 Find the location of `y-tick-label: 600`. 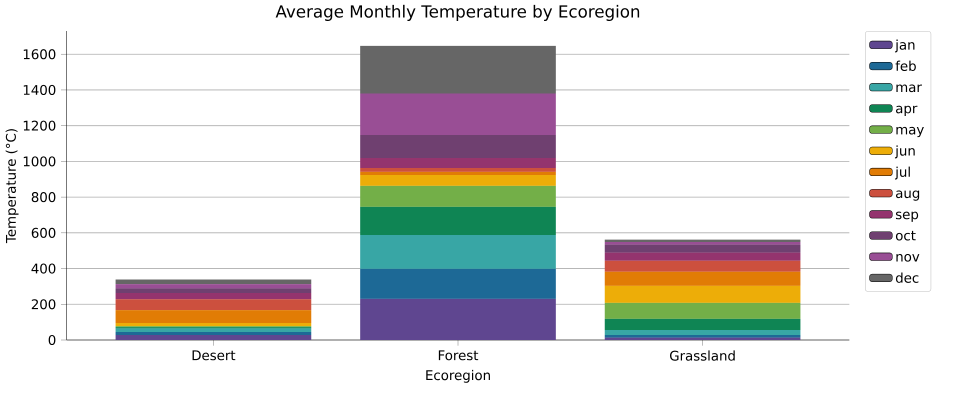

y-tick-label: 600 is located at coordinates (44, 233).